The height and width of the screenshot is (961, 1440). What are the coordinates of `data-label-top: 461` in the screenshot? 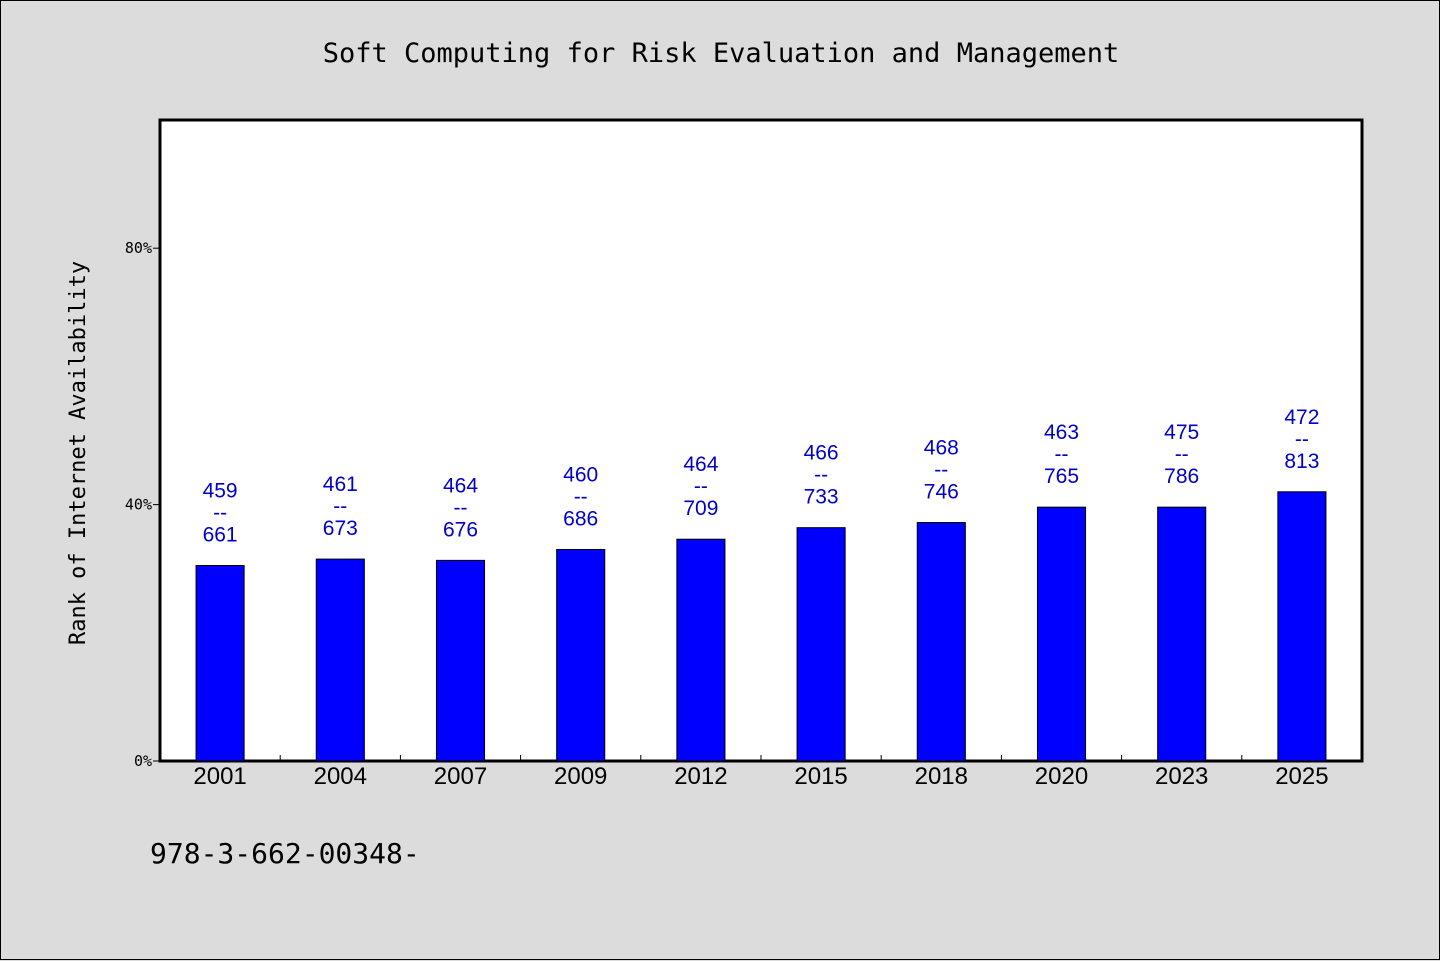 It's located at (340, 484).